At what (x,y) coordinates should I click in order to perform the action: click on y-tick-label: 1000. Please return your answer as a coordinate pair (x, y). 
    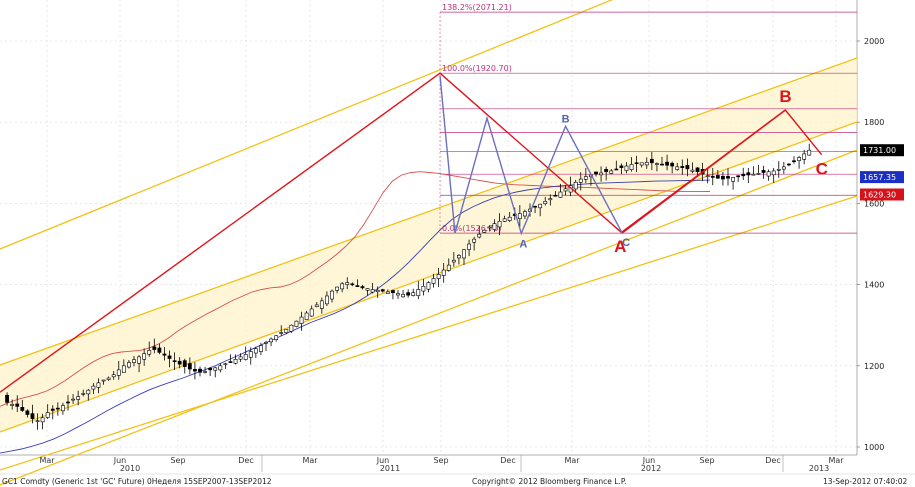
    Looking at the image, I should click on (874, 447).